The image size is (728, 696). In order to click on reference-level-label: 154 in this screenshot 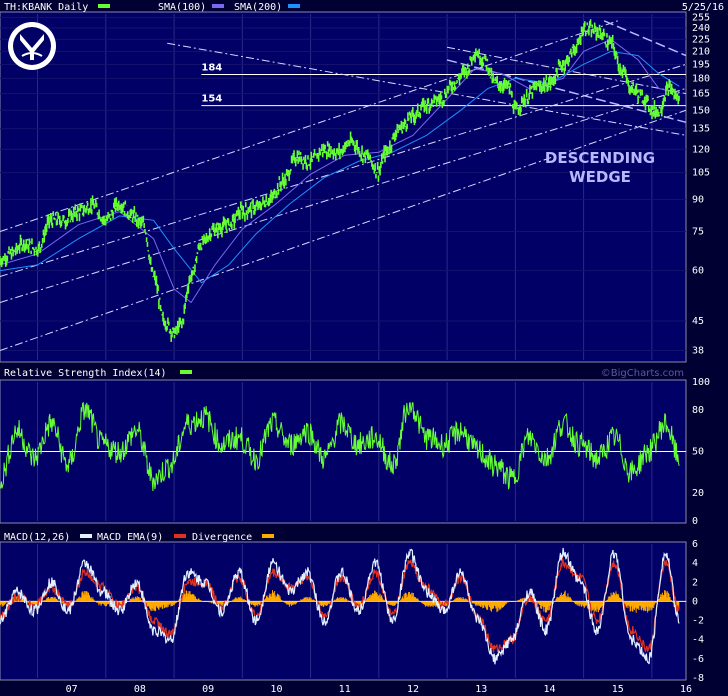, I will do `click(211, 99)`.